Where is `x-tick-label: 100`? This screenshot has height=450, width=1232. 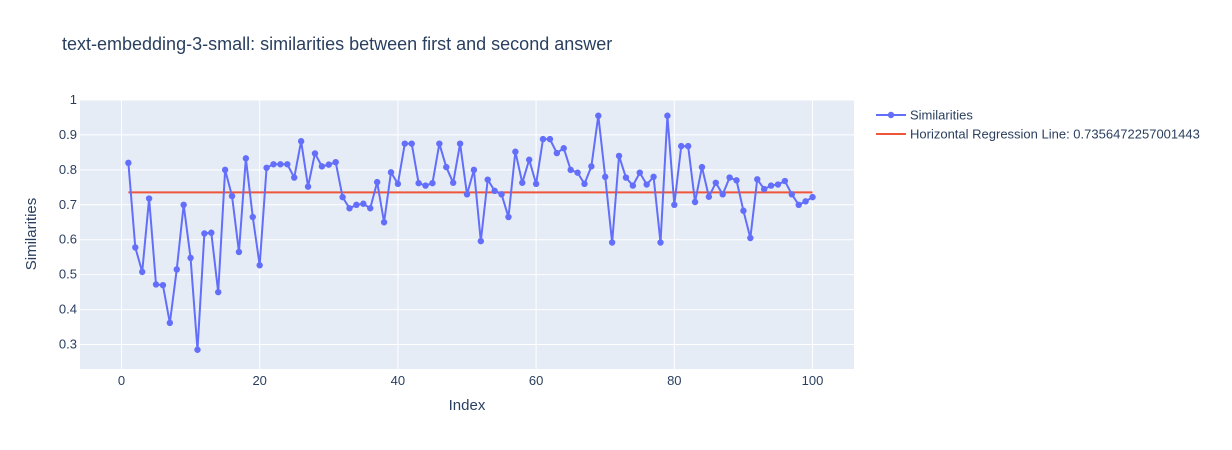
x-tick-label: 100 is located at coordinates (813, 380).